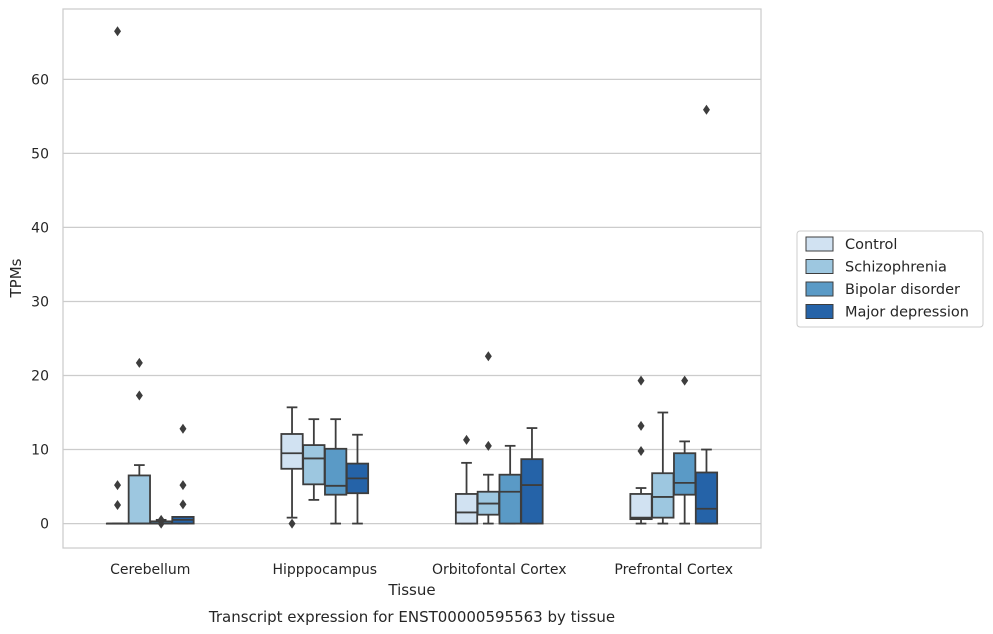 The height and width of the screenshot is (634, 993). What do you see at coordinates (871, 245) in the screenshot?
I see `legend-label: Control` at bounding box center [871, 245].